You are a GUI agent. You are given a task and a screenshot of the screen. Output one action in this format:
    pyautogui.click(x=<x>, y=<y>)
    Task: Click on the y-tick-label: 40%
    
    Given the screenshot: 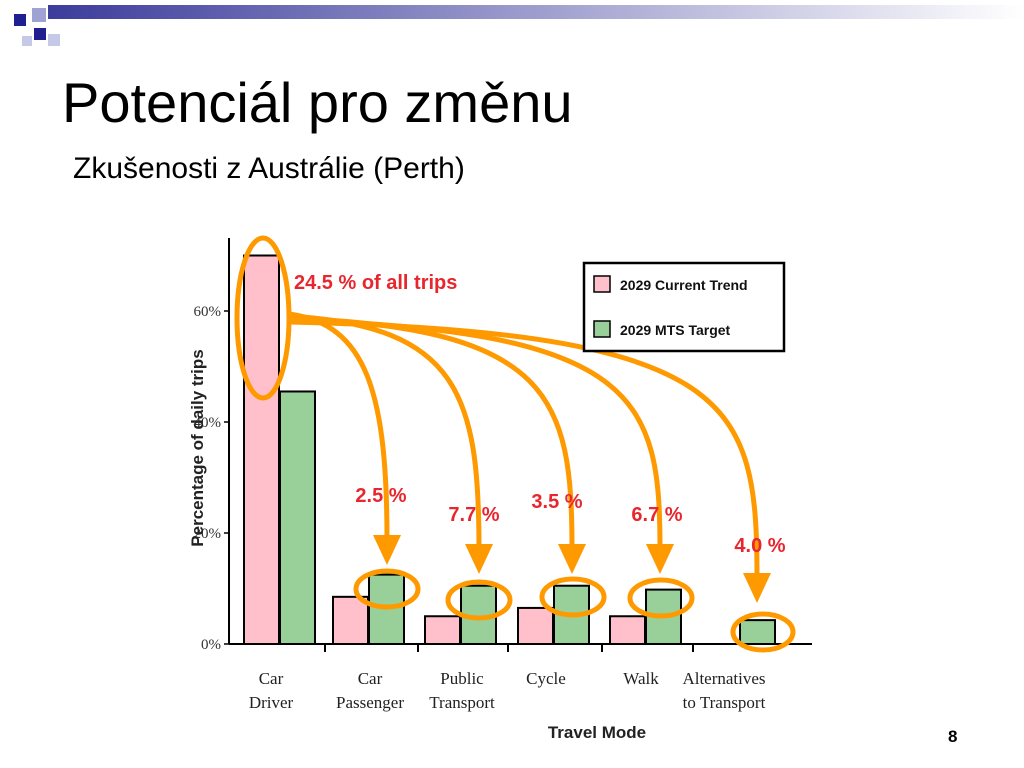 What is the action you would take?
    pyautogui.click(x=208, y=423)
    